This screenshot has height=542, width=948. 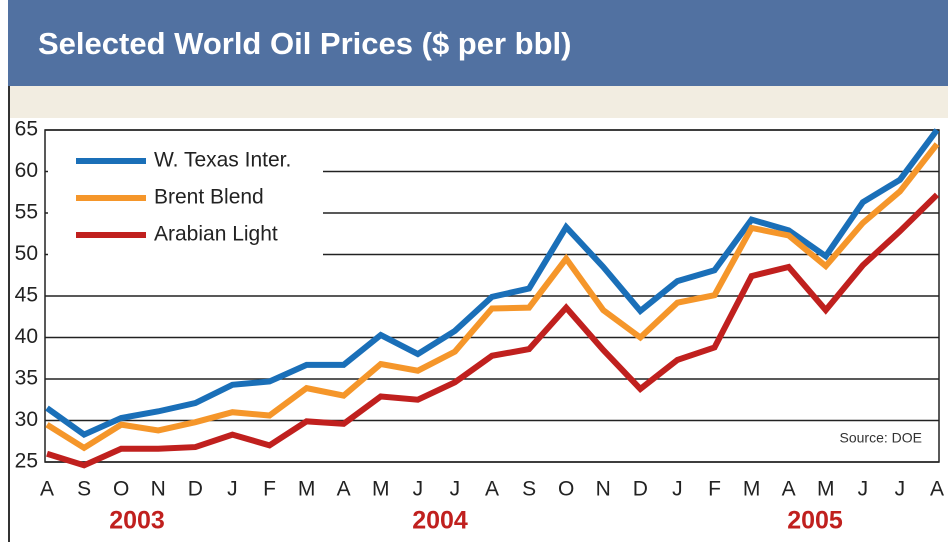 I want to click on y-tick-label: 65, so click(x=26, y=129).